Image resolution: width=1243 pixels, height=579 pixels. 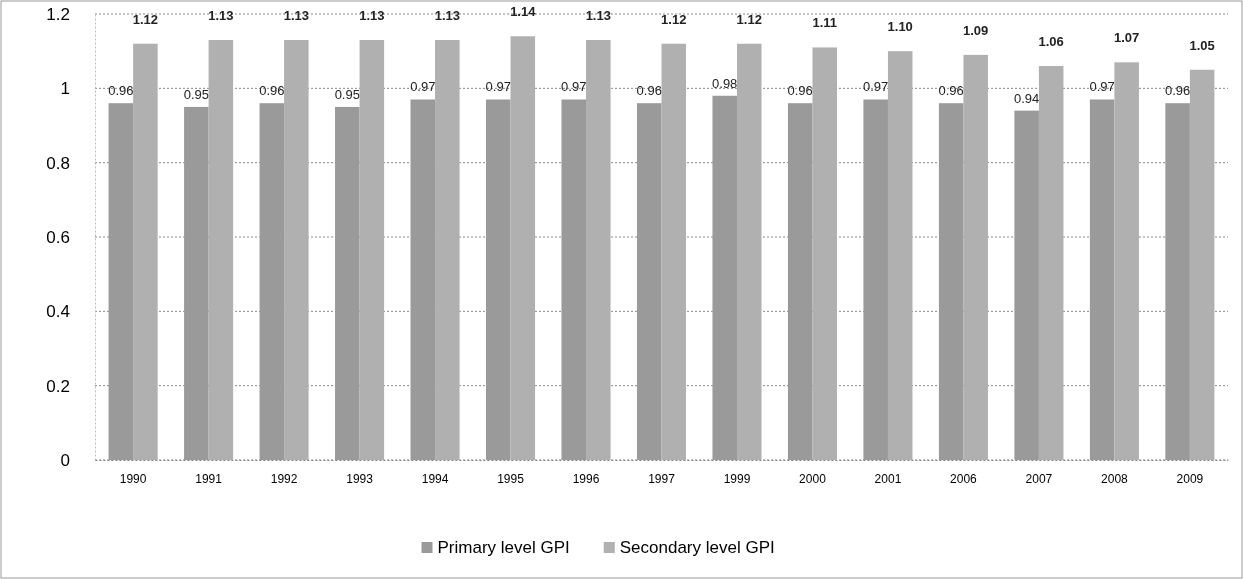 I want to click on data-label: 1.14, so click(x=523, y=12).